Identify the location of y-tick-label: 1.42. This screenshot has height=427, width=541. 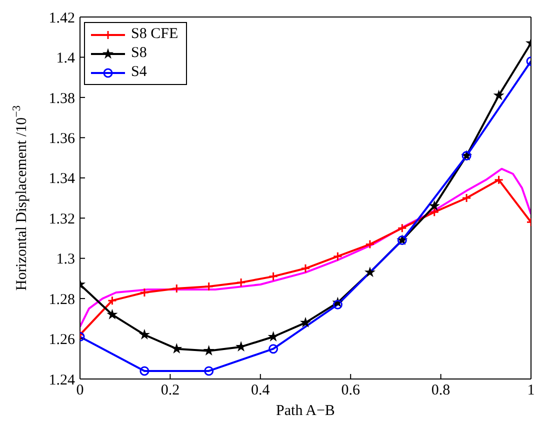
(61, 18).